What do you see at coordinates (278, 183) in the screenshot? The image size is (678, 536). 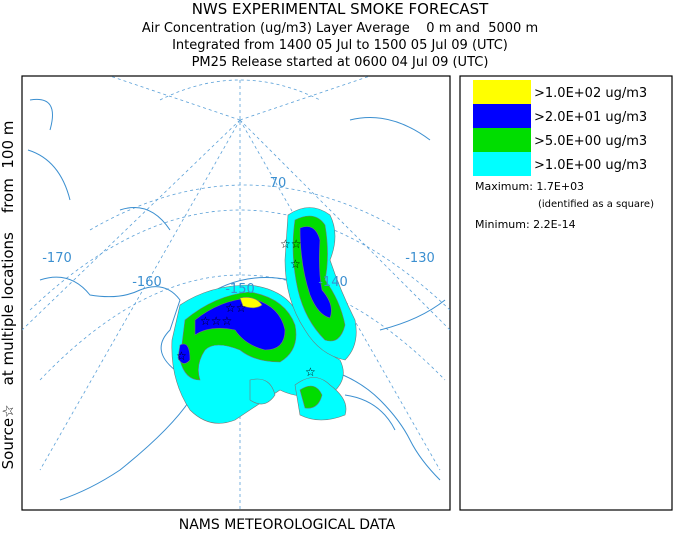 I see `latitude-label: 70` at bounding box center [278, 183].